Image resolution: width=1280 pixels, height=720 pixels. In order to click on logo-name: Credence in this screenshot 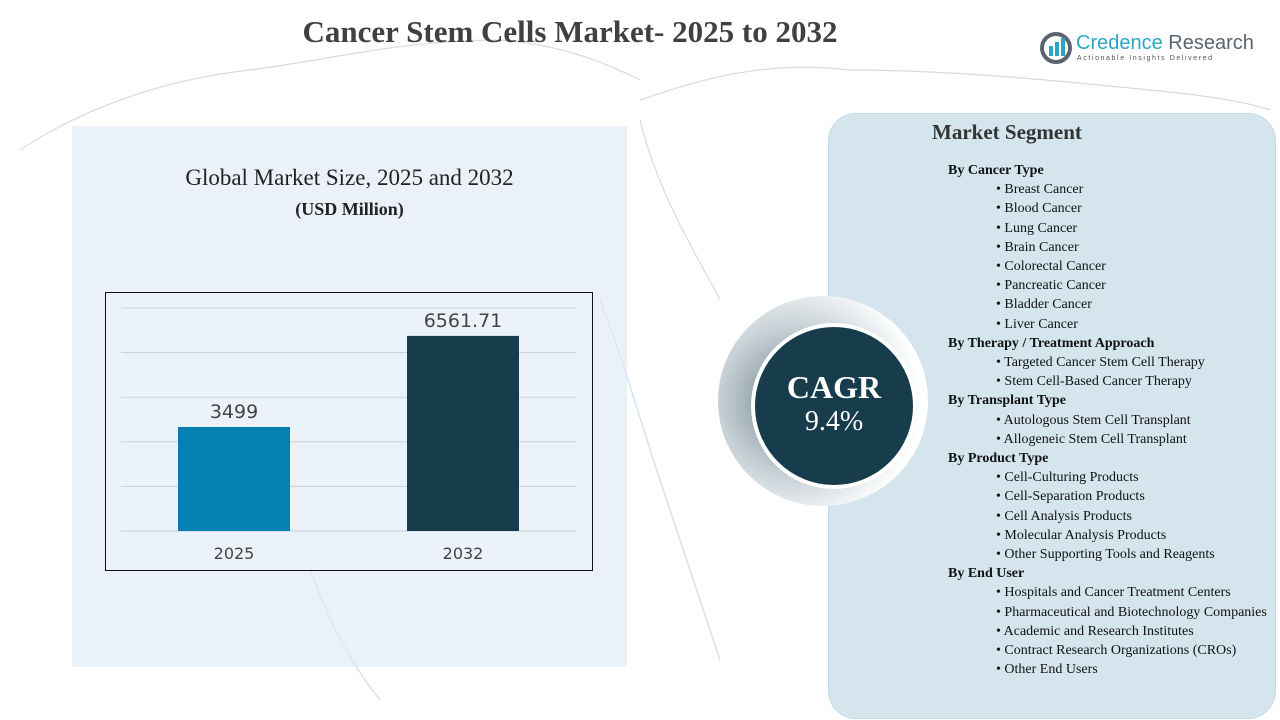, I will do `click(1119, 43)`.